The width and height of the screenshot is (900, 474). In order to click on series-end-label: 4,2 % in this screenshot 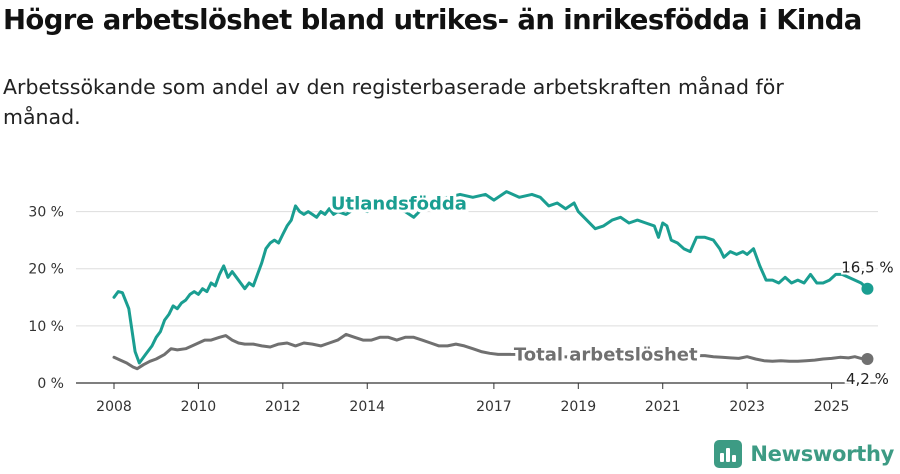, I will do `click(867, 379)`.